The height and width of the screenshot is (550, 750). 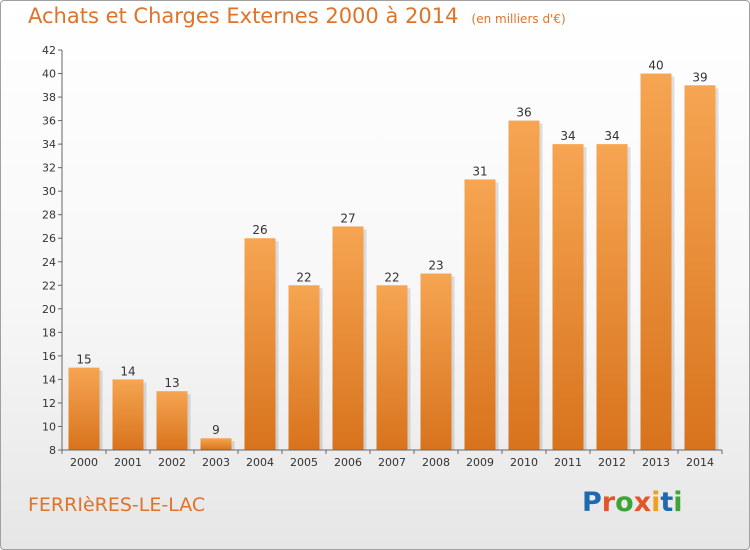 What do you see at coordinates (117, 505) in the screenshot?
I see `place-name: FERRIèRES-LE-LAC` at bounding box center [117, 505].